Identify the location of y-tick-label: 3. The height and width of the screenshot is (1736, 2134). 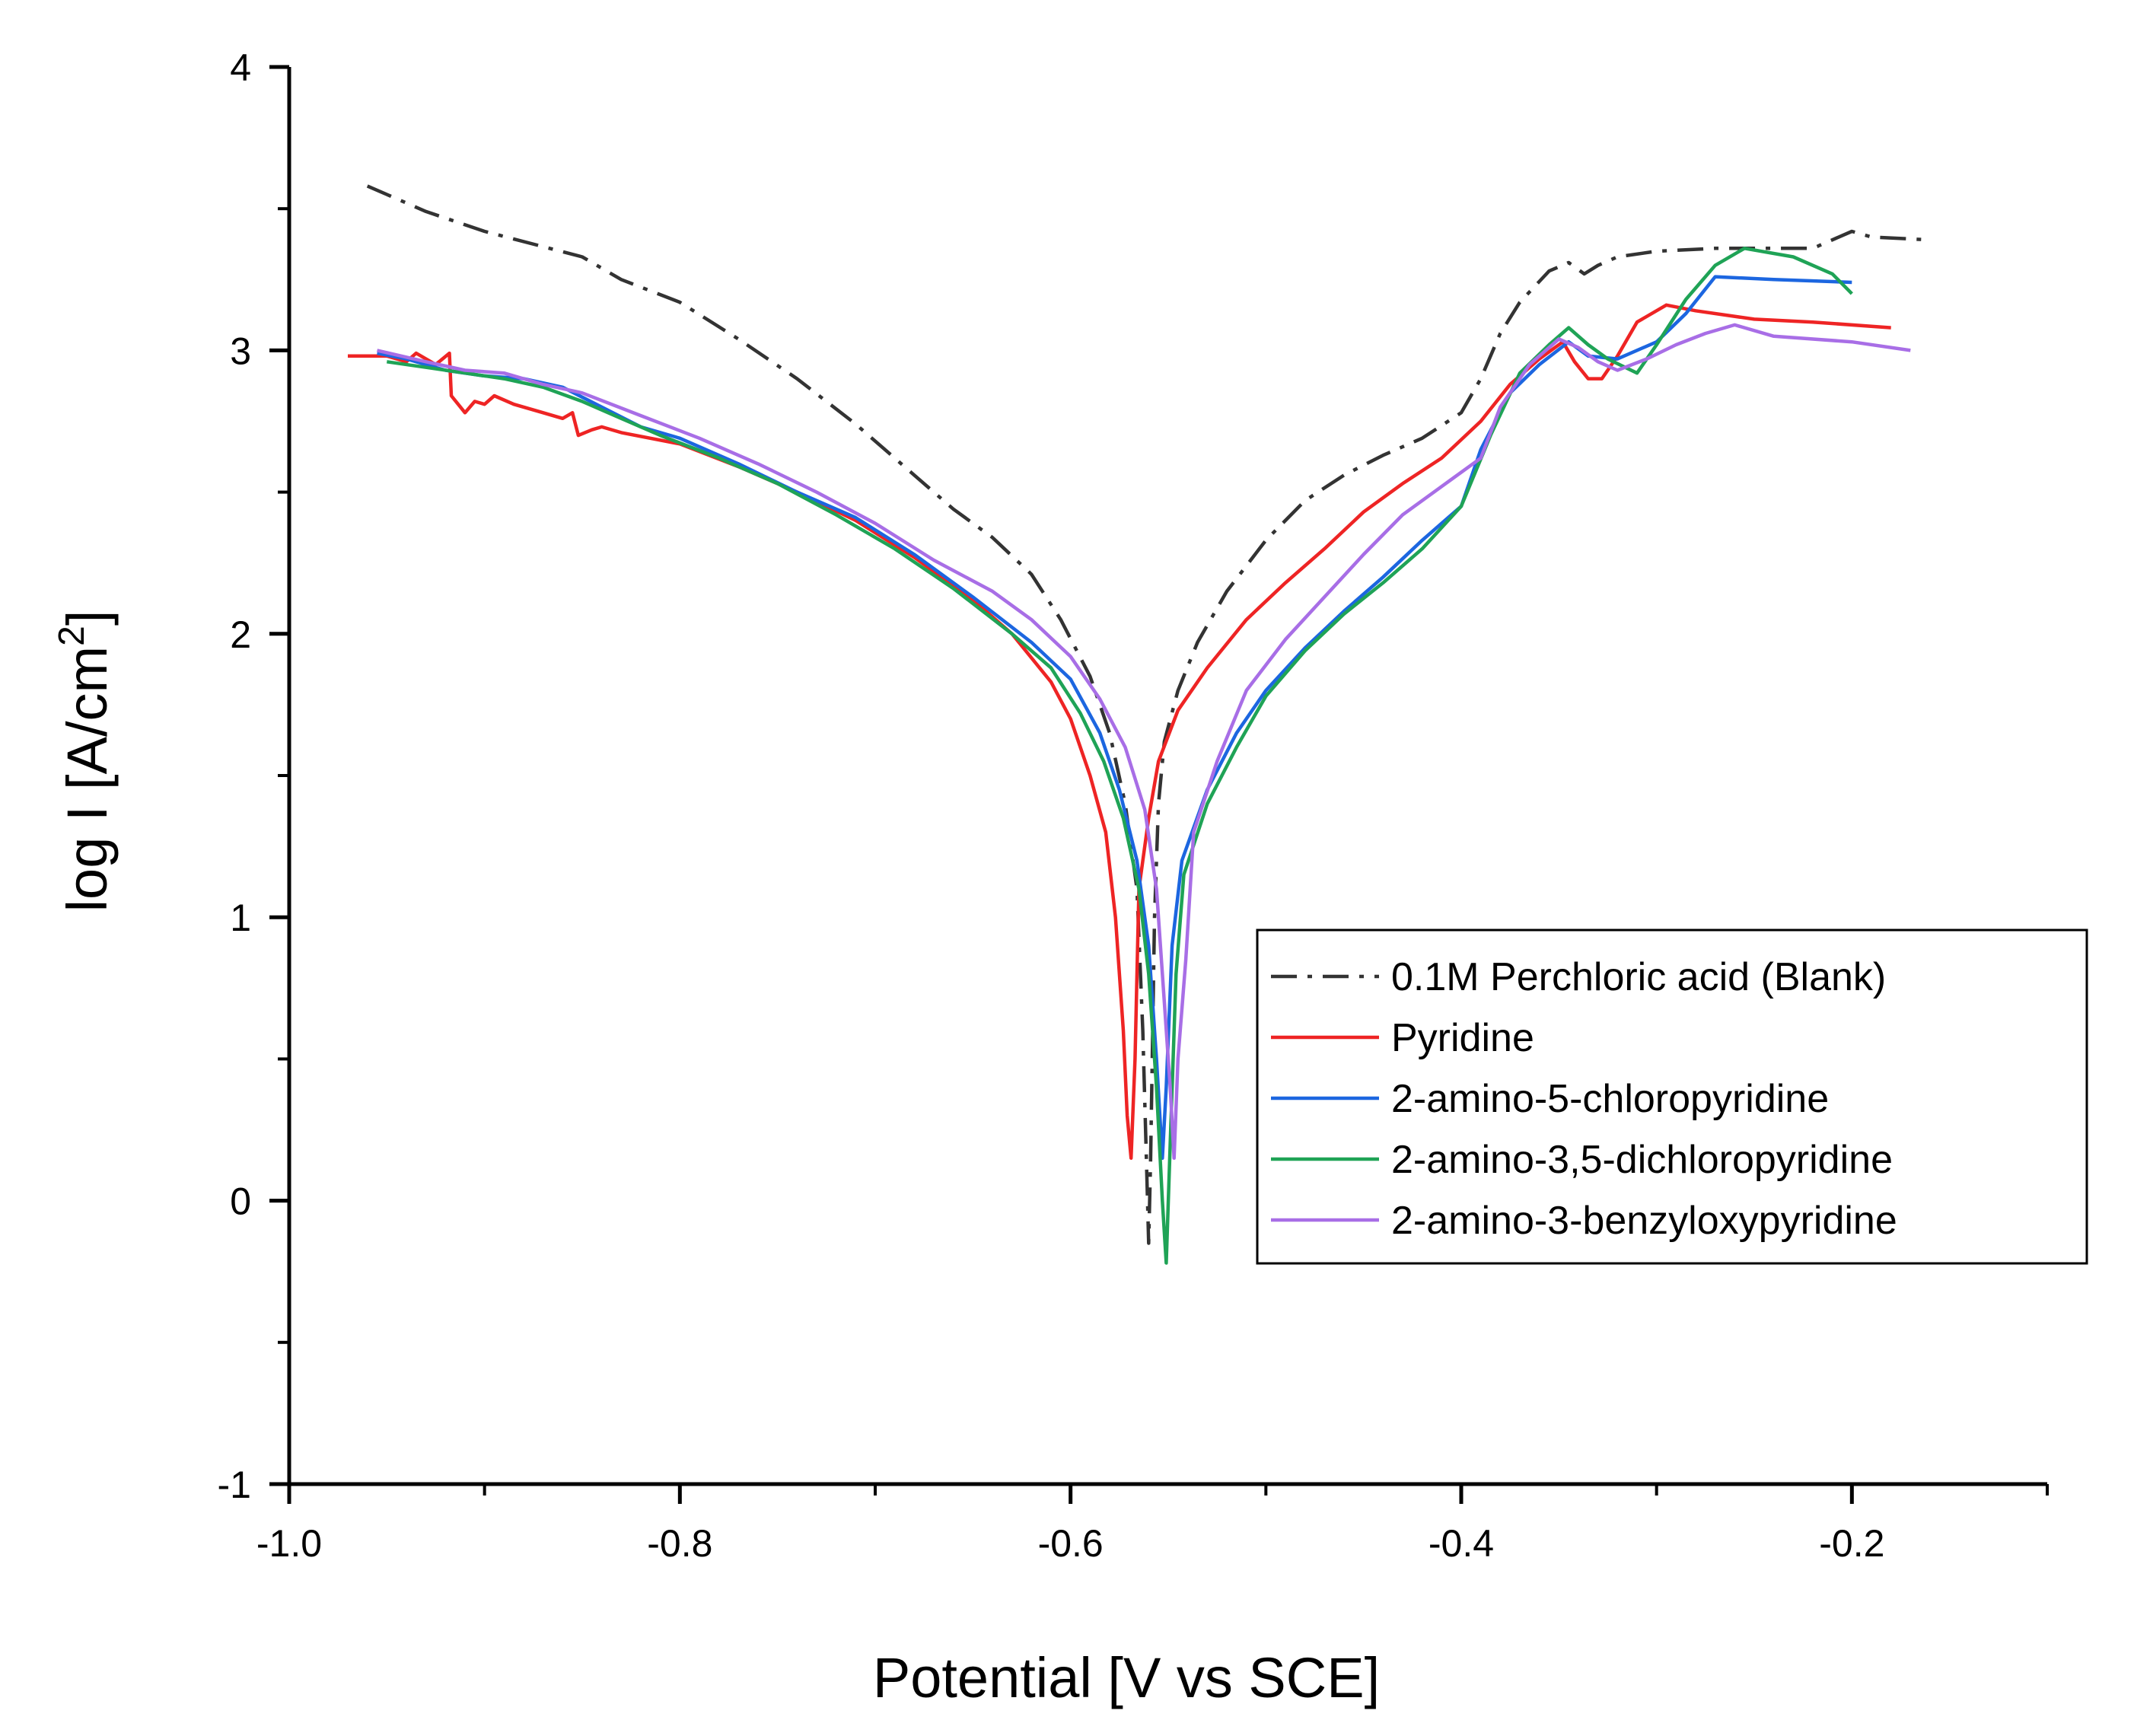
(240, 351).